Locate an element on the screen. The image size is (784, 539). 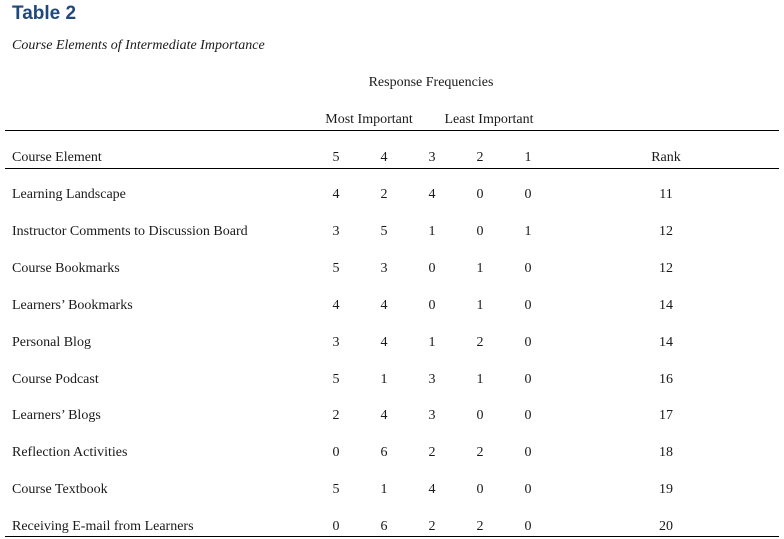
cell-rank: 20 is located at coordinates (666, 526).